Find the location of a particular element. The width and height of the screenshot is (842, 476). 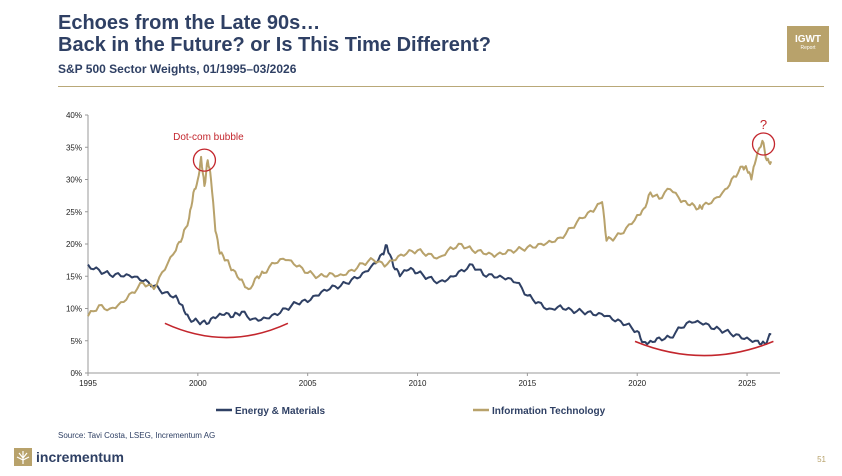

x-tick-label: 2000 is located at coordinates (198, 383).